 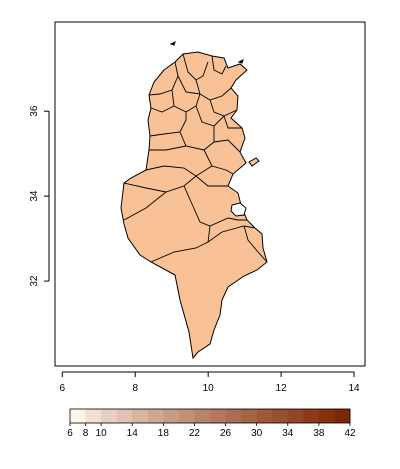 What do you see at coordinates (70, 433) in the screenshot?
I see `legend-tick-label: 6` at bounding box center [70, 433].